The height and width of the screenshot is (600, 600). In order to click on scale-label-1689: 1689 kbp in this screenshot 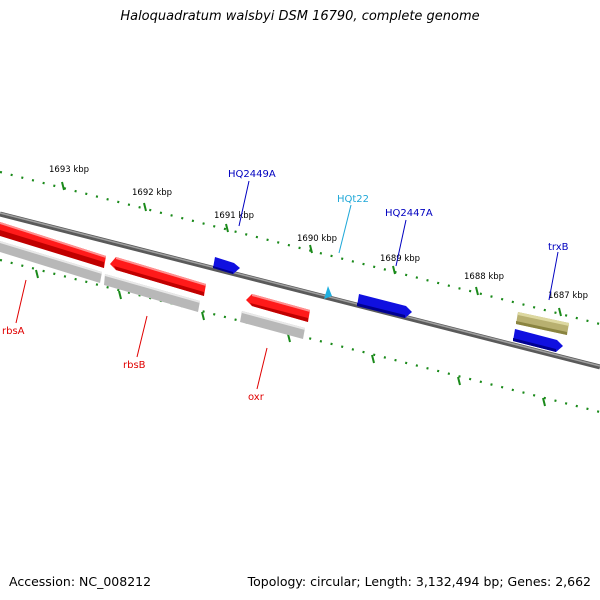, I will do `click(400, 259)`.